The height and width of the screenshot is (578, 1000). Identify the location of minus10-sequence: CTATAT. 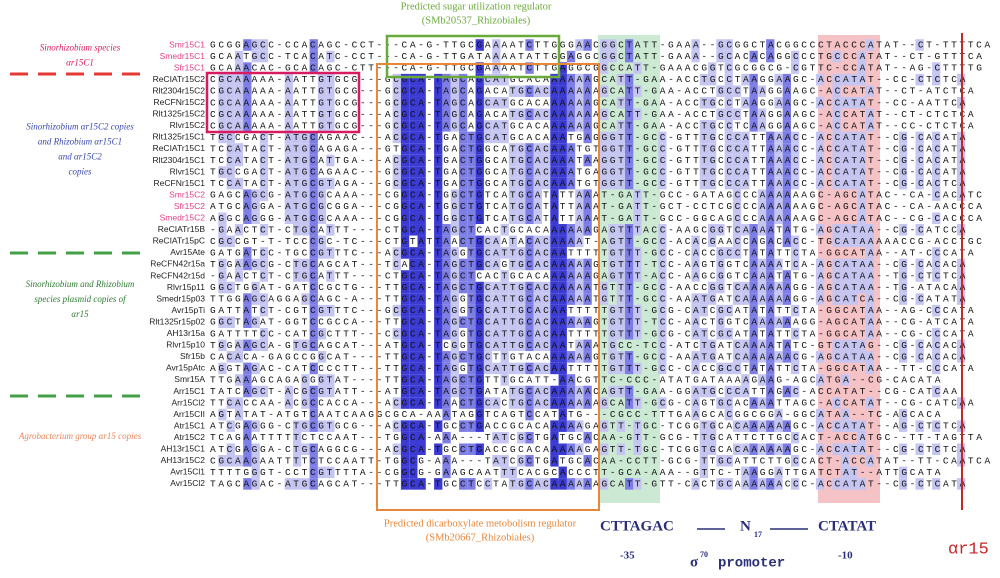
(847, 526).